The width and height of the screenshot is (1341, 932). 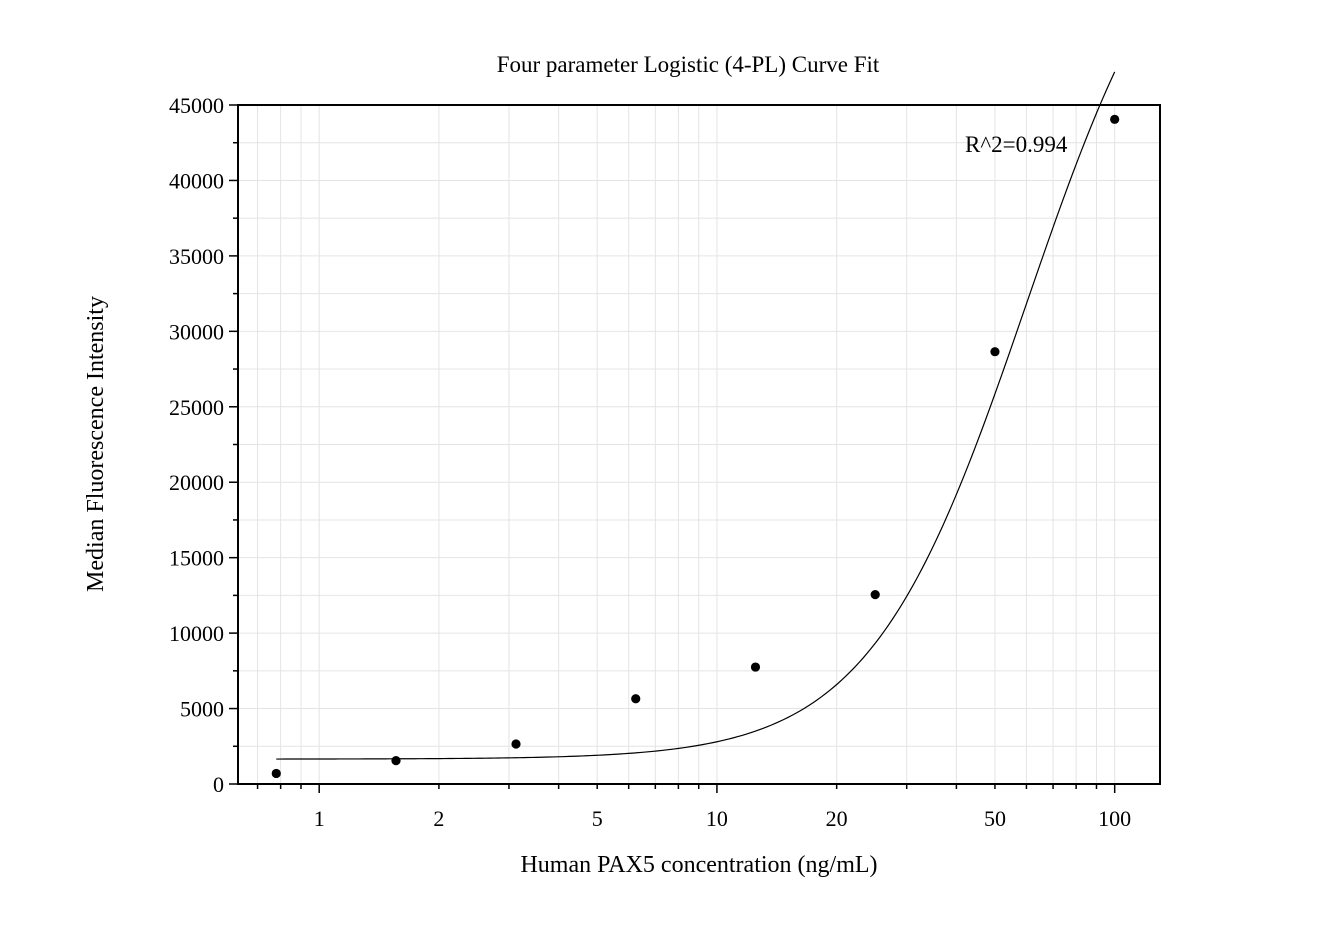 What do you see at coordinates (196, 633) in the screenshot?
I see `y-tick-label: 10000` at bounding box center [196, 633].